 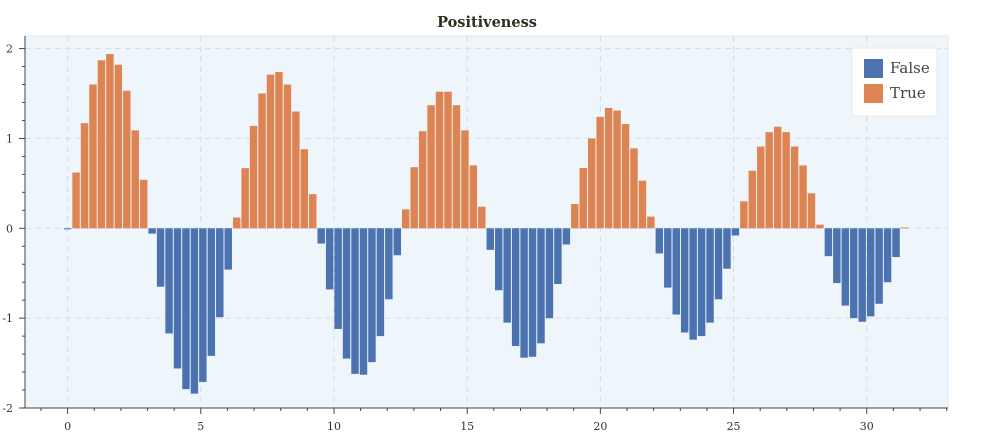 What do you see at coordinates (867, 426) in the screenshot?
I see `x-tick-label: 30` at bounding box center [867, 426].